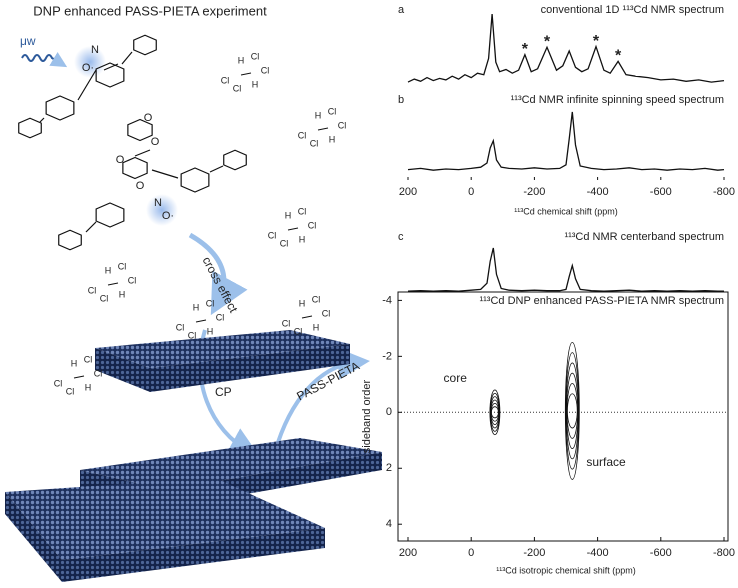 This screenshot has width=738, height=588. What do you see at coordinates (644, 237) in the screenshot?
I see `panel-title: ¹¹³Cd NMR centerband spectrum` at bounding box center [644, 237].